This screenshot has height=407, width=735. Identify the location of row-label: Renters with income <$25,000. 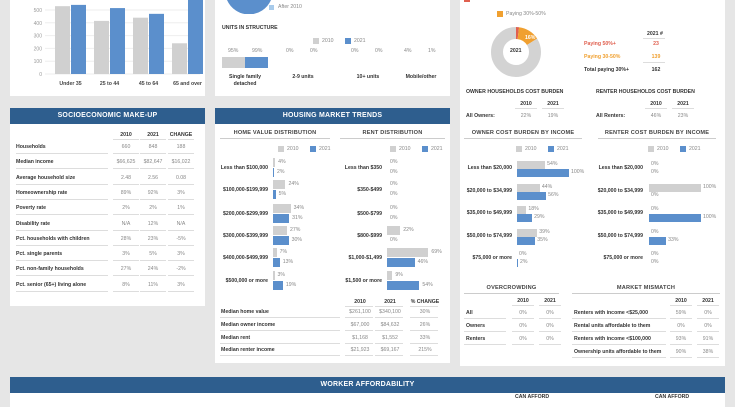
(611, 313).